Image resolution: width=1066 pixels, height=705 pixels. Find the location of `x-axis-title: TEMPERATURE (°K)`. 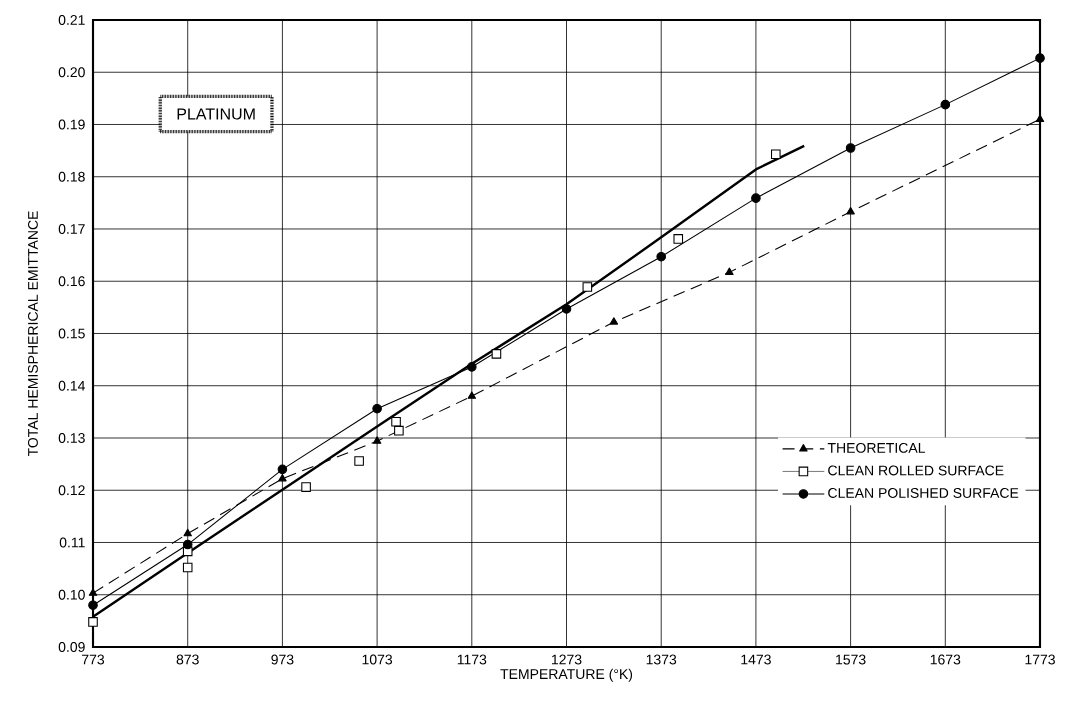

x-axis-title: TEMPERATURE (°K) is located at coordinates (566, 675).